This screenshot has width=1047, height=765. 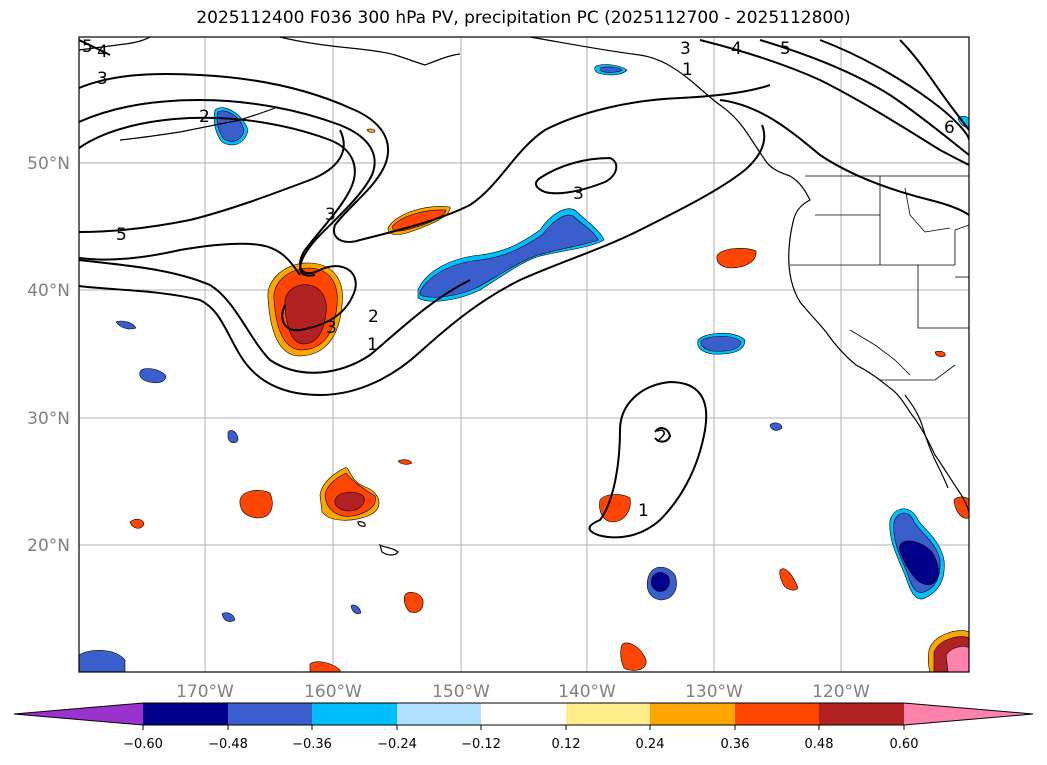 What do you see at coordinates (205, 692) in the screenshot?
I see `lon-label-170w: 170°W` at bounding box center [205, 692].